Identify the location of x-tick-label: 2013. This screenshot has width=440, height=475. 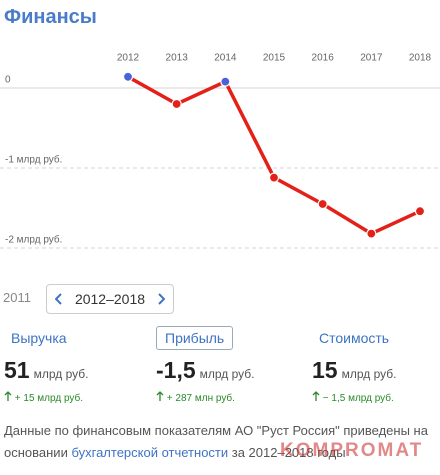
(177, 58).